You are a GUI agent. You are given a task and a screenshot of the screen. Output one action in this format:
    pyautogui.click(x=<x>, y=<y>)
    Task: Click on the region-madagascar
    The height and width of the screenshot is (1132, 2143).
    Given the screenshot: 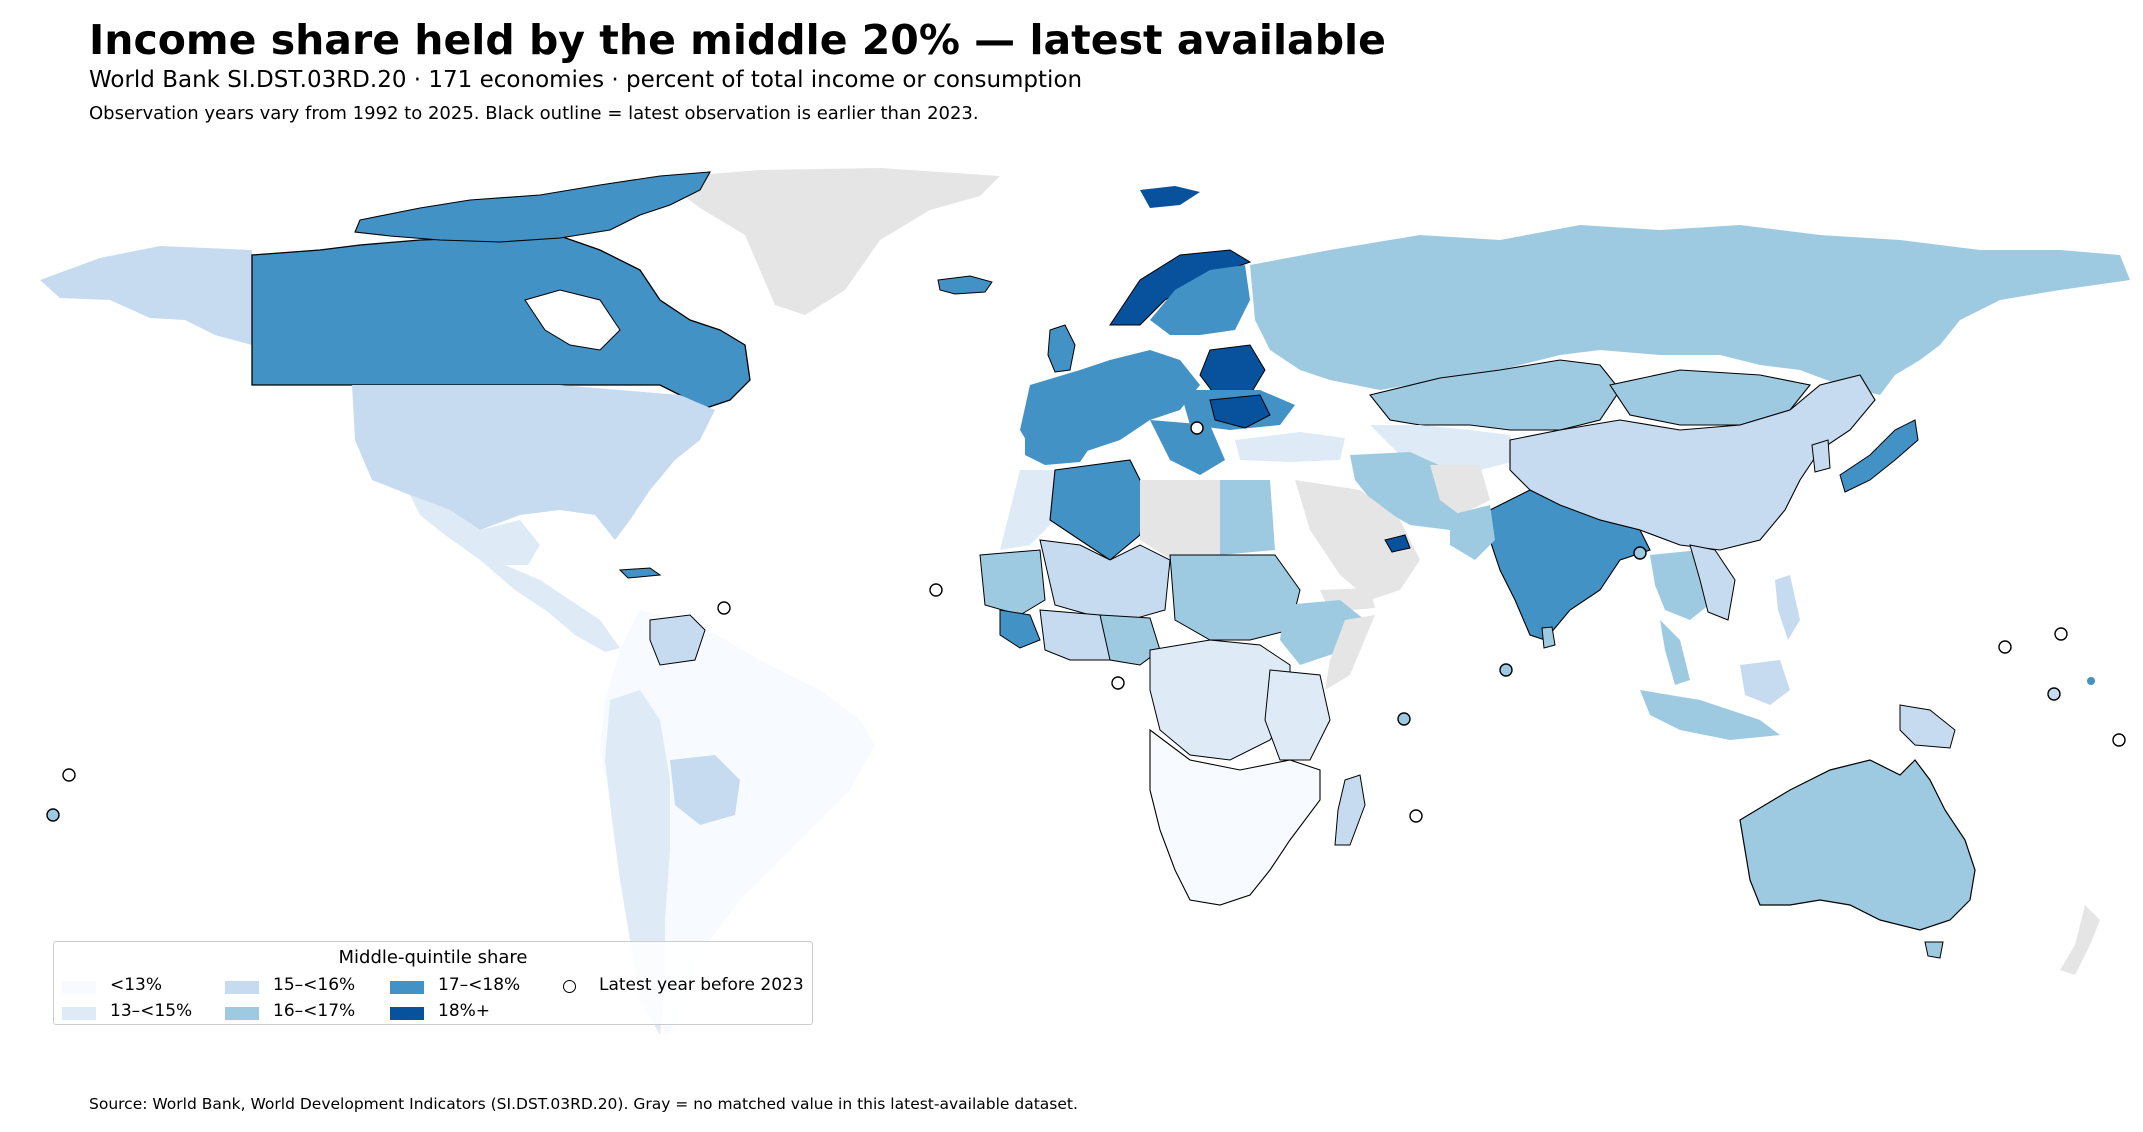 What is the action you would take?
    pyautogui.click(x=1350, y=810)
    